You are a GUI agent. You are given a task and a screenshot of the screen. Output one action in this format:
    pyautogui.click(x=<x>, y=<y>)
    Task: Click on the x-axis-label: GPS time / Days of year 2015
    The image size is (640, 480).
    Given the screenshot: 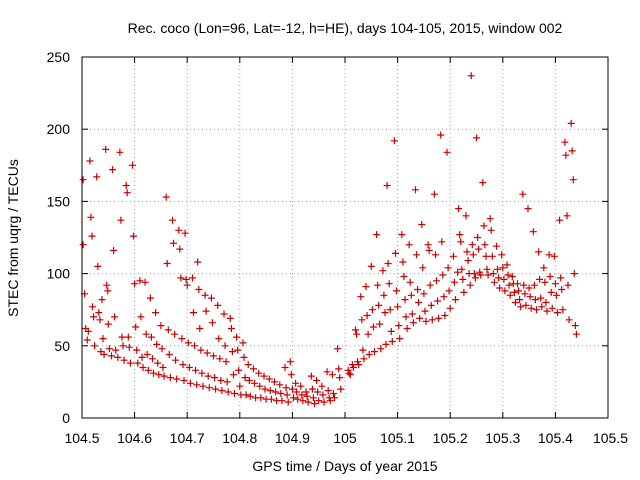 What is the action you would take?
    pyautogui.click(x=344, y=466)
    